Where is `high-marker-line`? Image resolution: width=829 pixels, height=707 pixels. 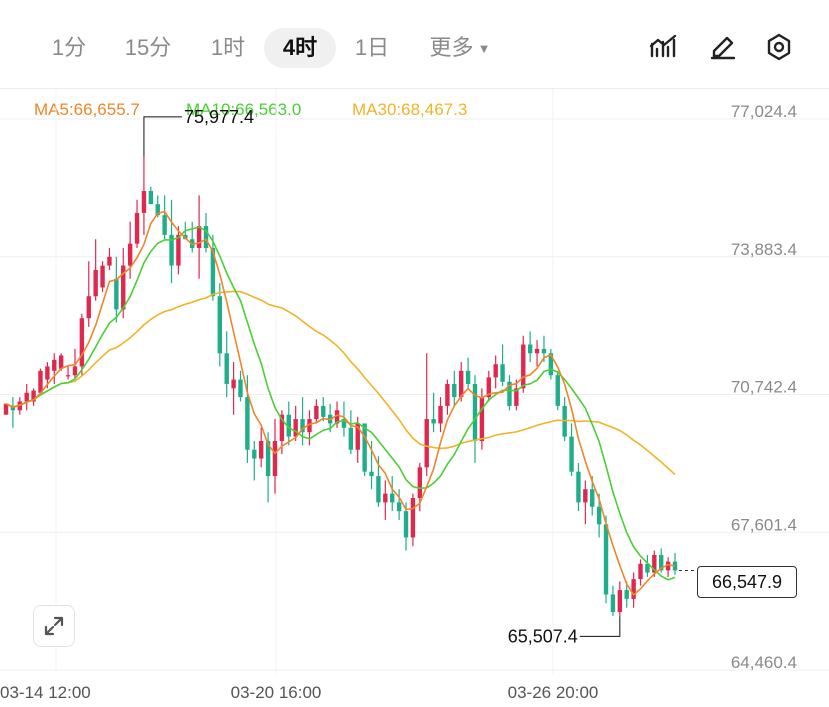 high-marker-line is located at coordinates (162, 136).